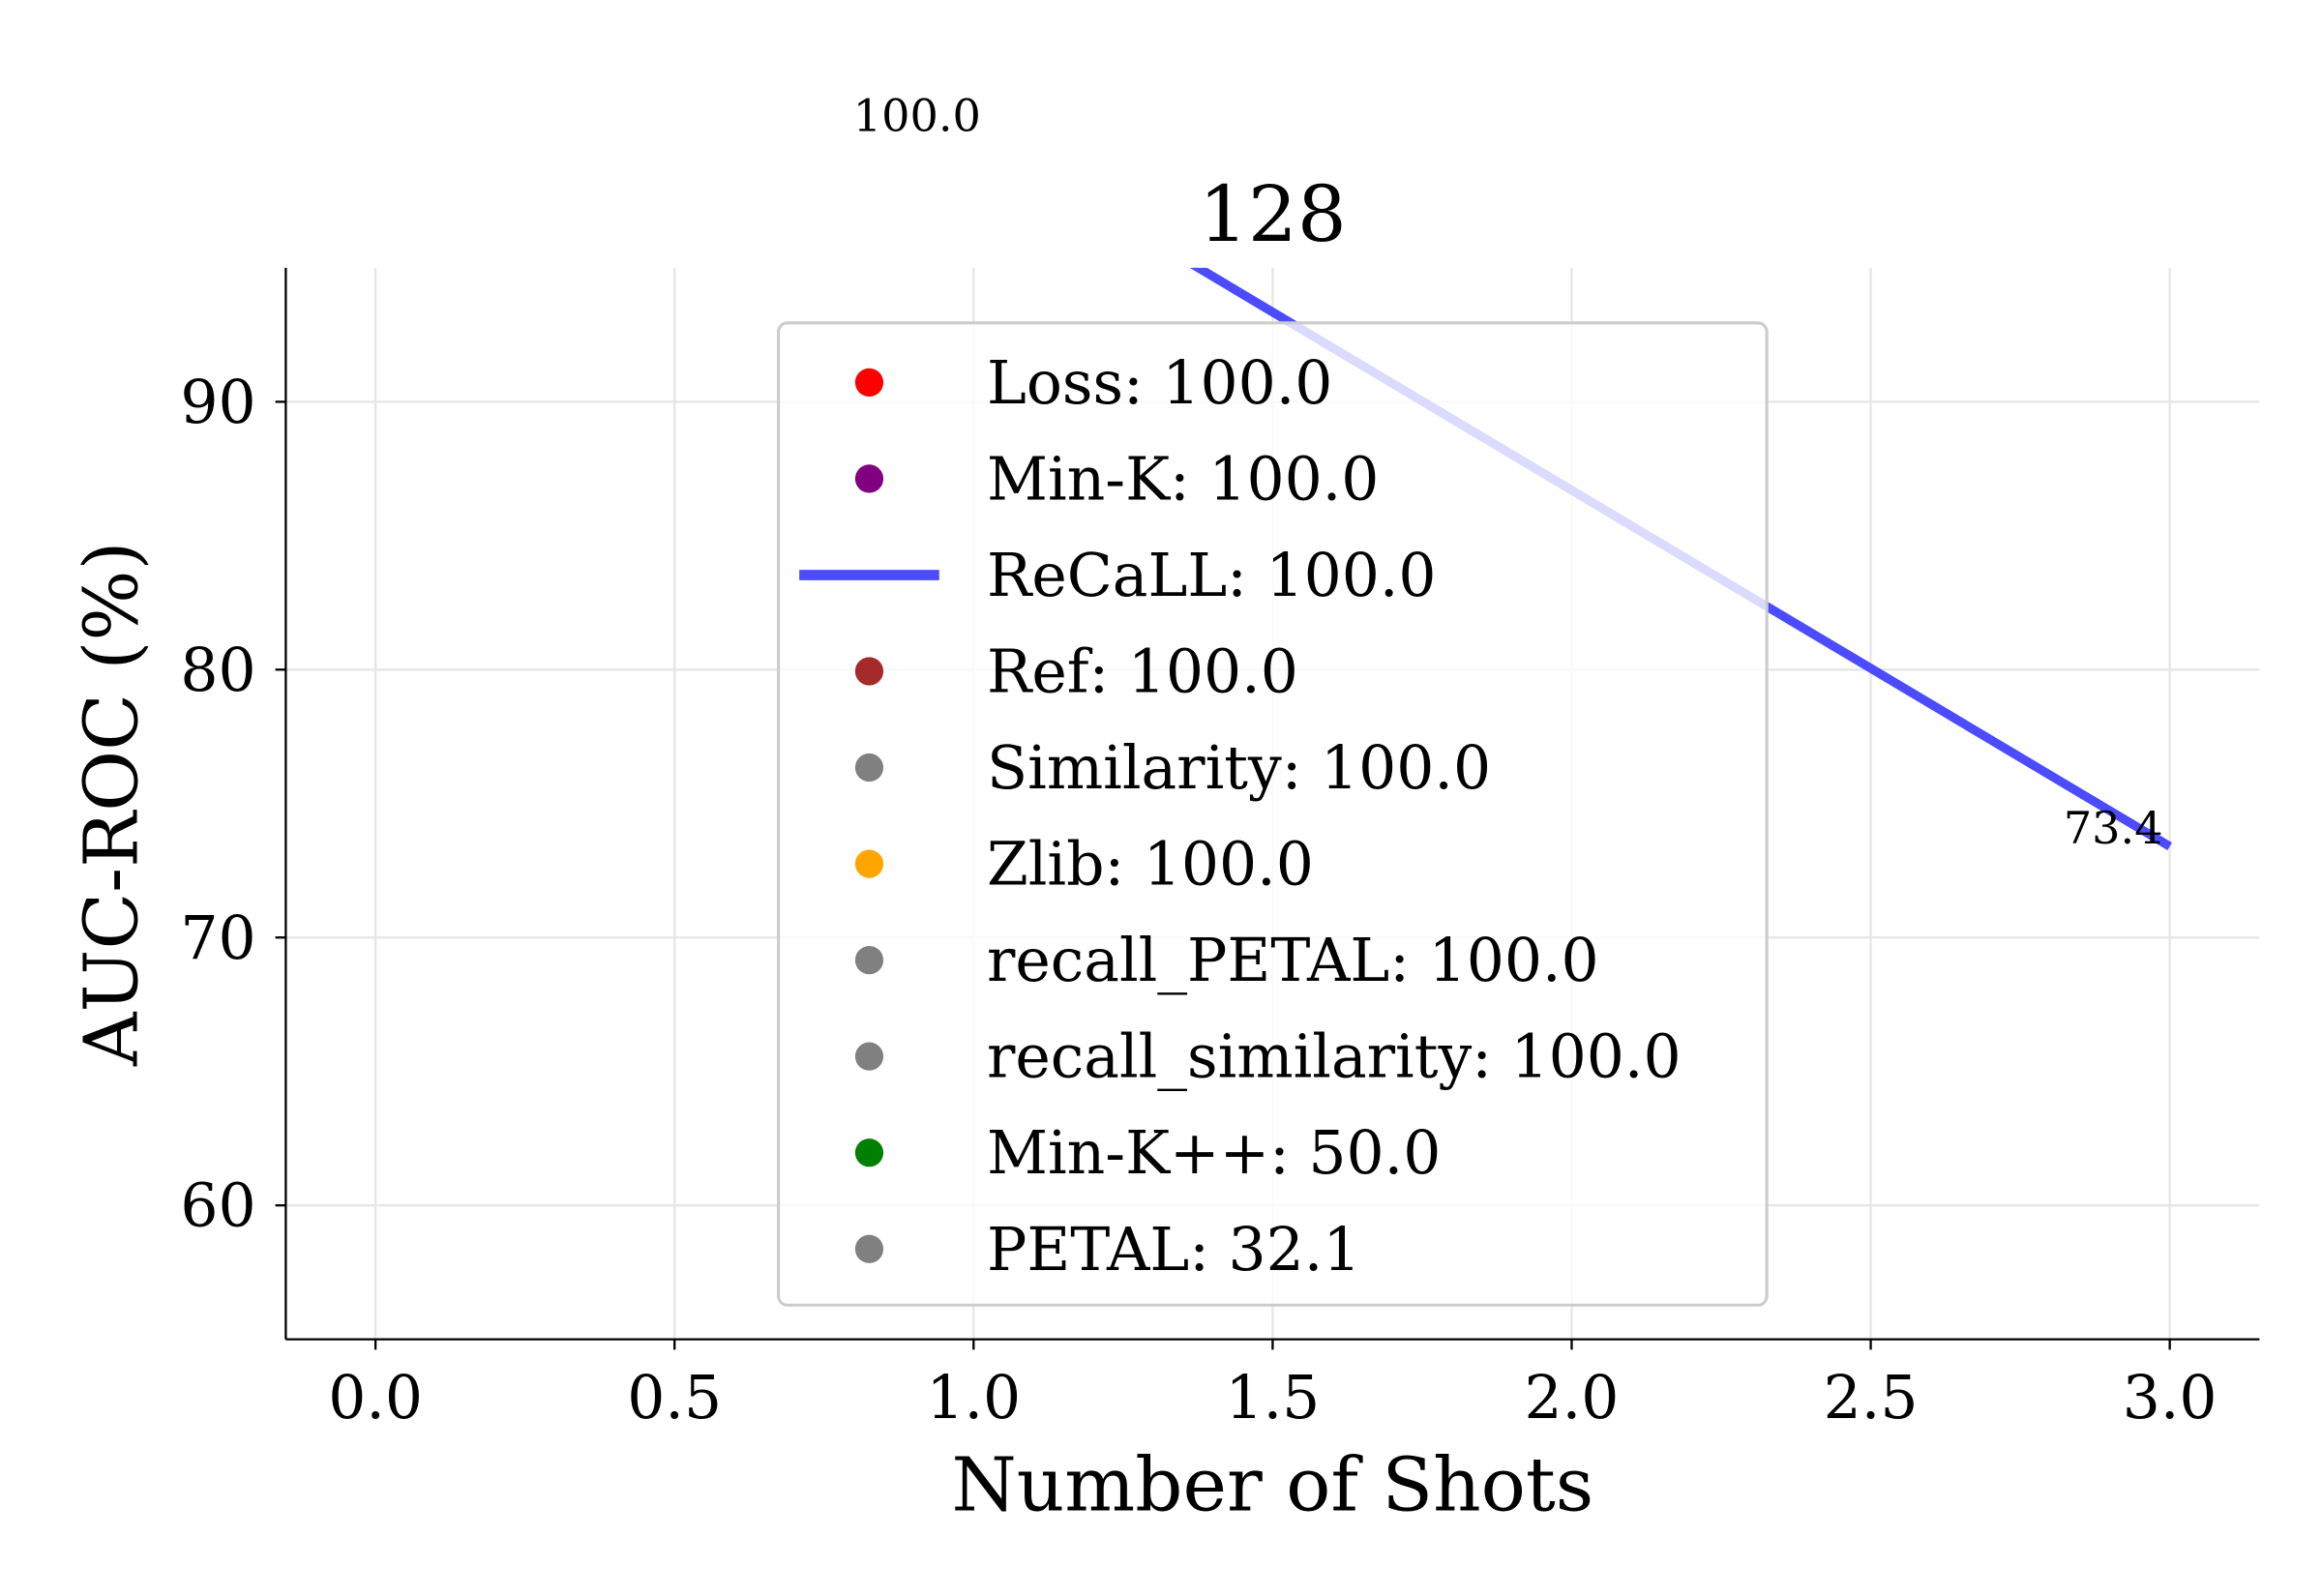 The height and width of the screenshot is (1596, 2322). I want to click on legend-label: recall_similarity: 100.0, so click(1334, 1057).